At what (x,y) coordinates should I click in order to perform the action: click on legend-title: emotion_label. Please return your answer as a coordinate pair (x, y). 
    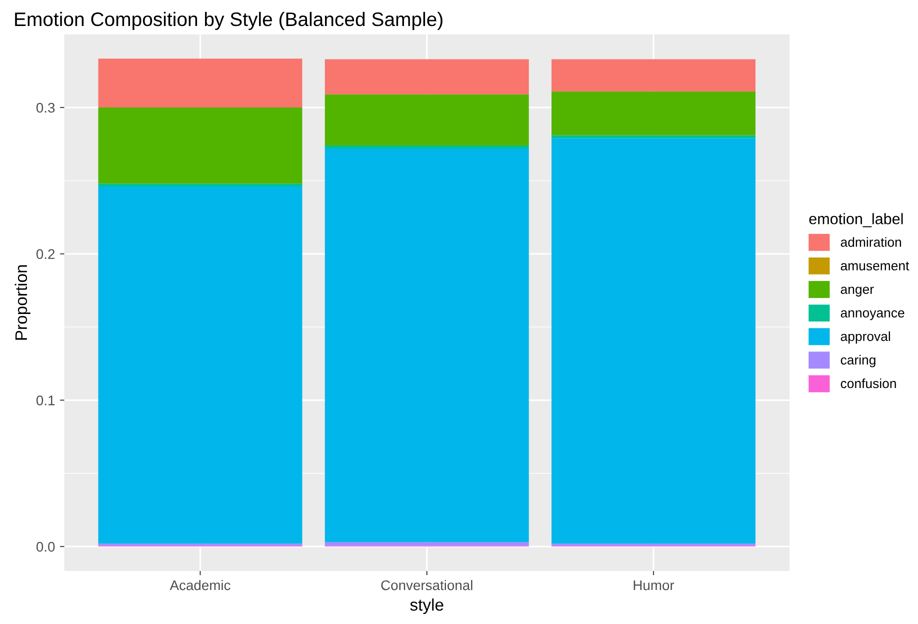
    Looking at the image, I should click on (856, 220).